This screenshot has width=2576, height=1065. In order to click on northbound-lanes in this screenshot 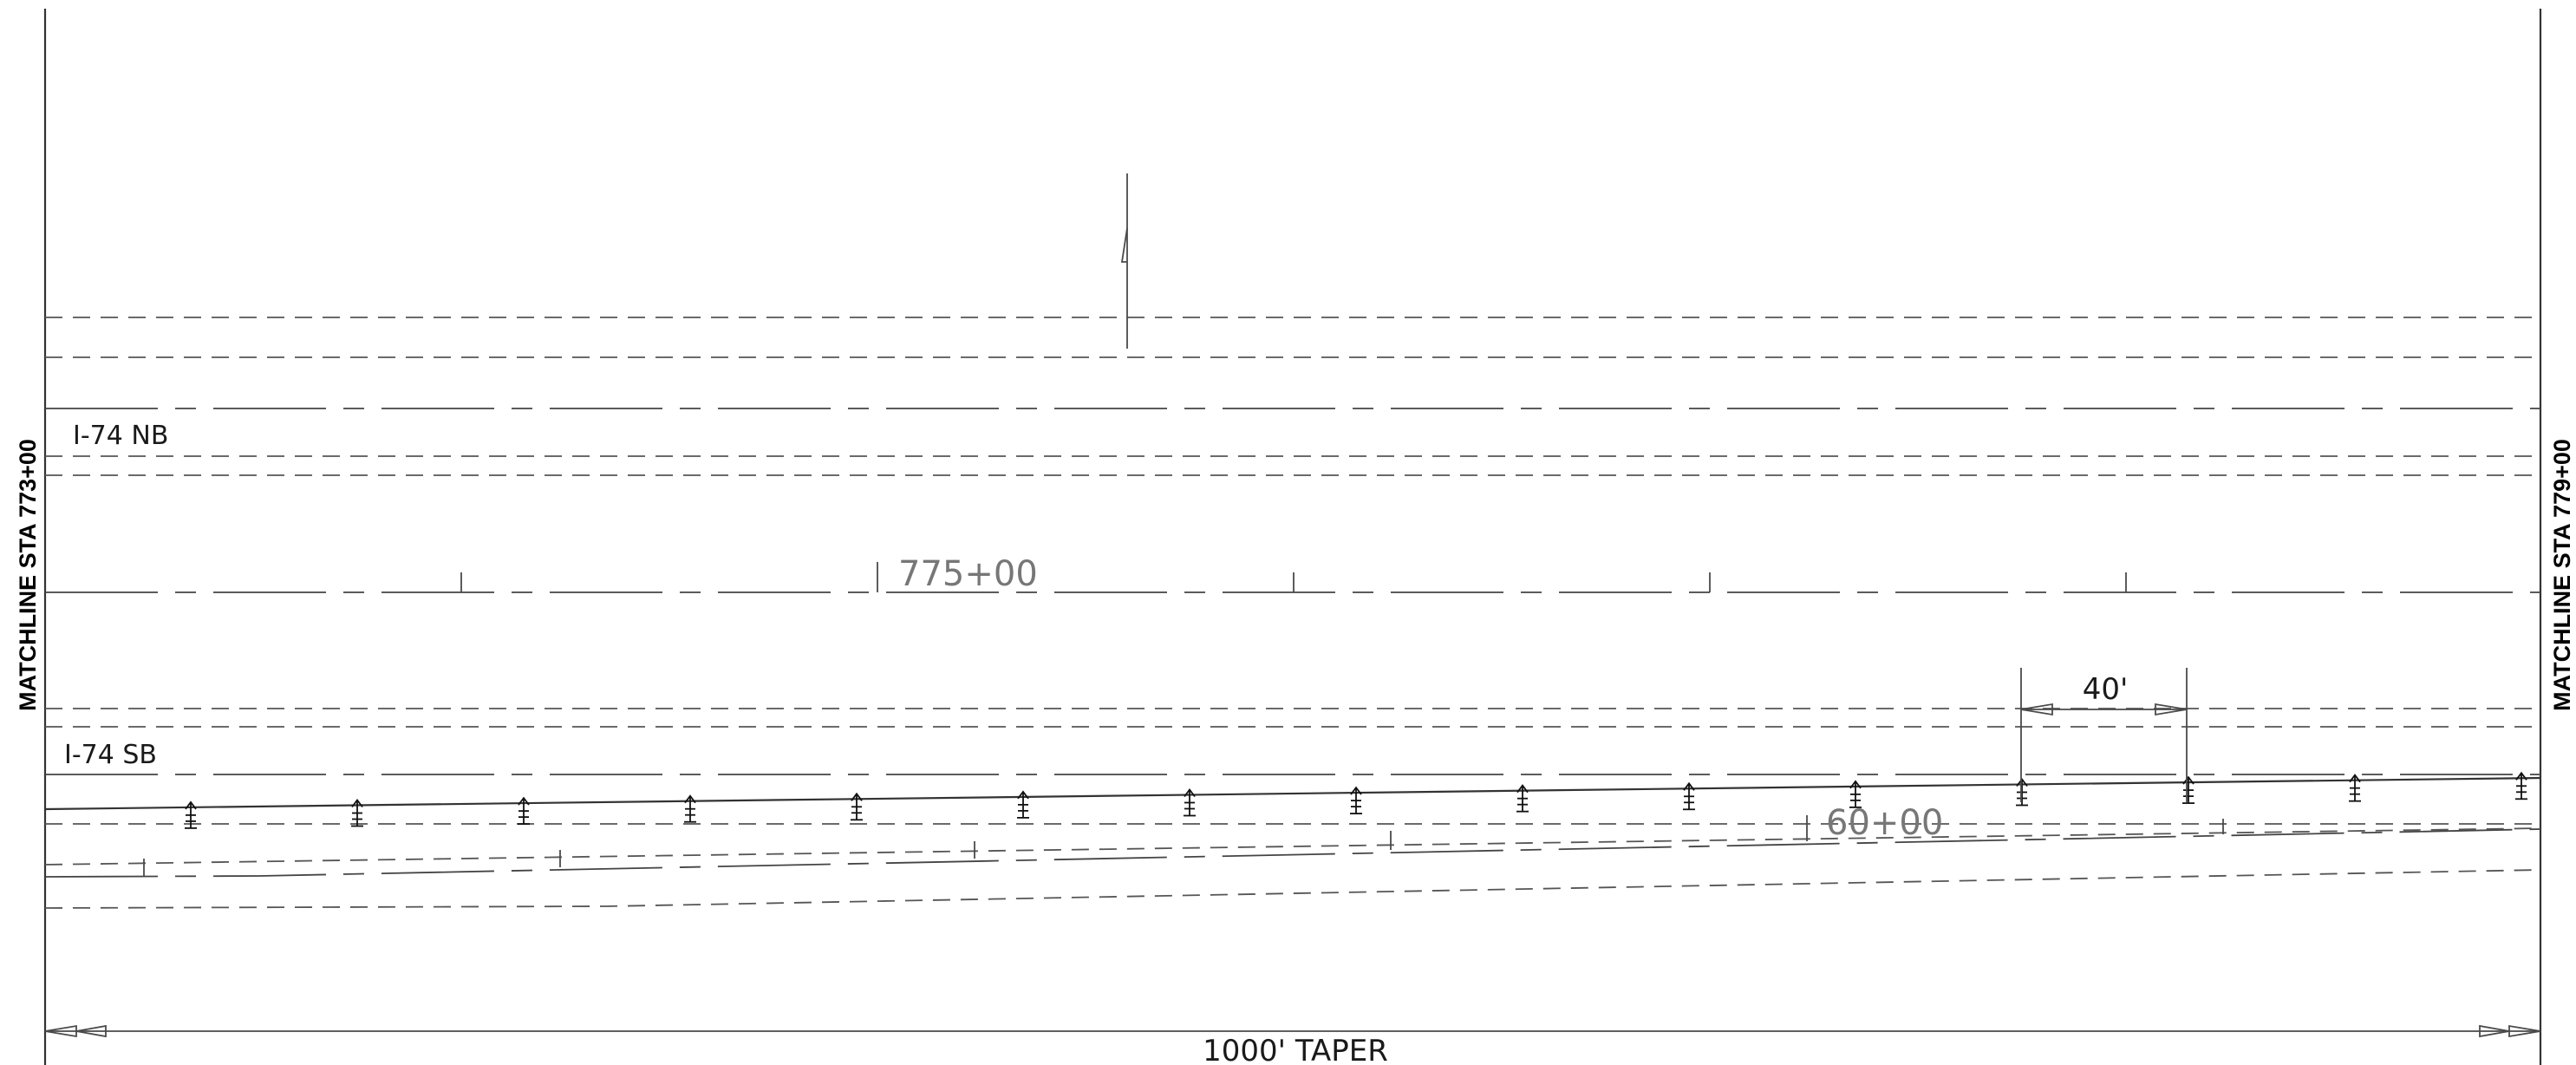, I will do `click(1293, 396)`.